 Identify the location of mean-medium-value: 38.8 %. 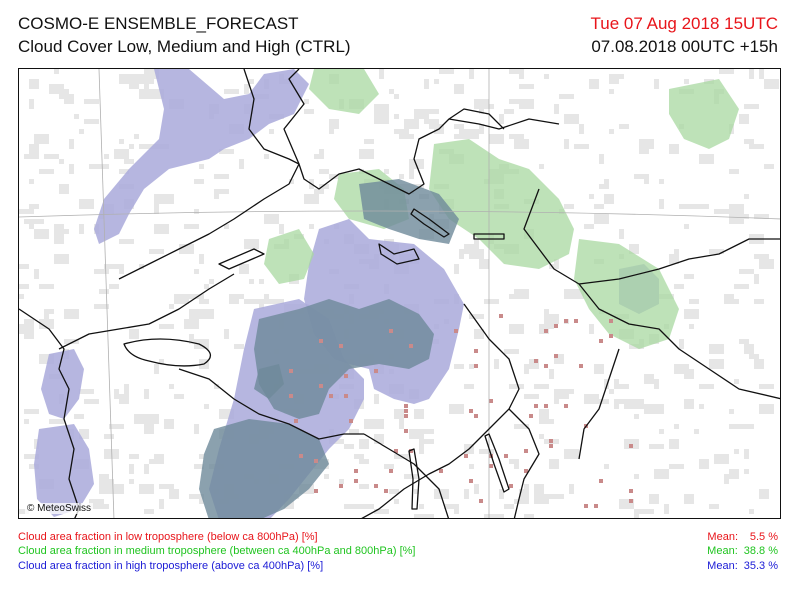
(760, 551).